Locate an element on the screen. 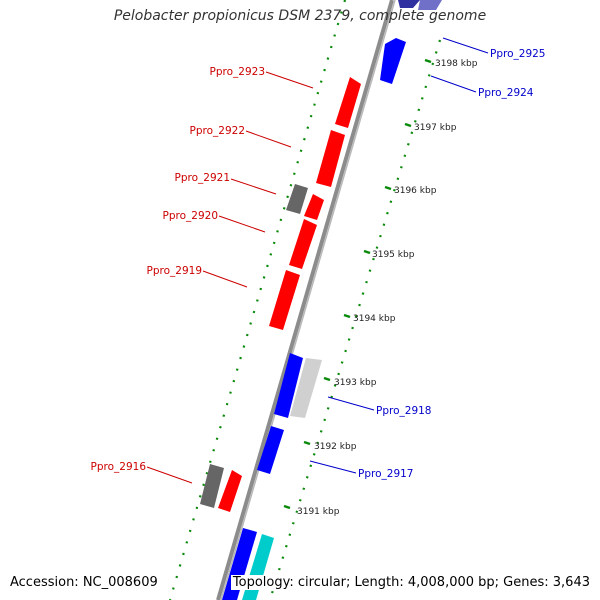  tick-label: 3194 kbp is located at coordinates (374, 319).